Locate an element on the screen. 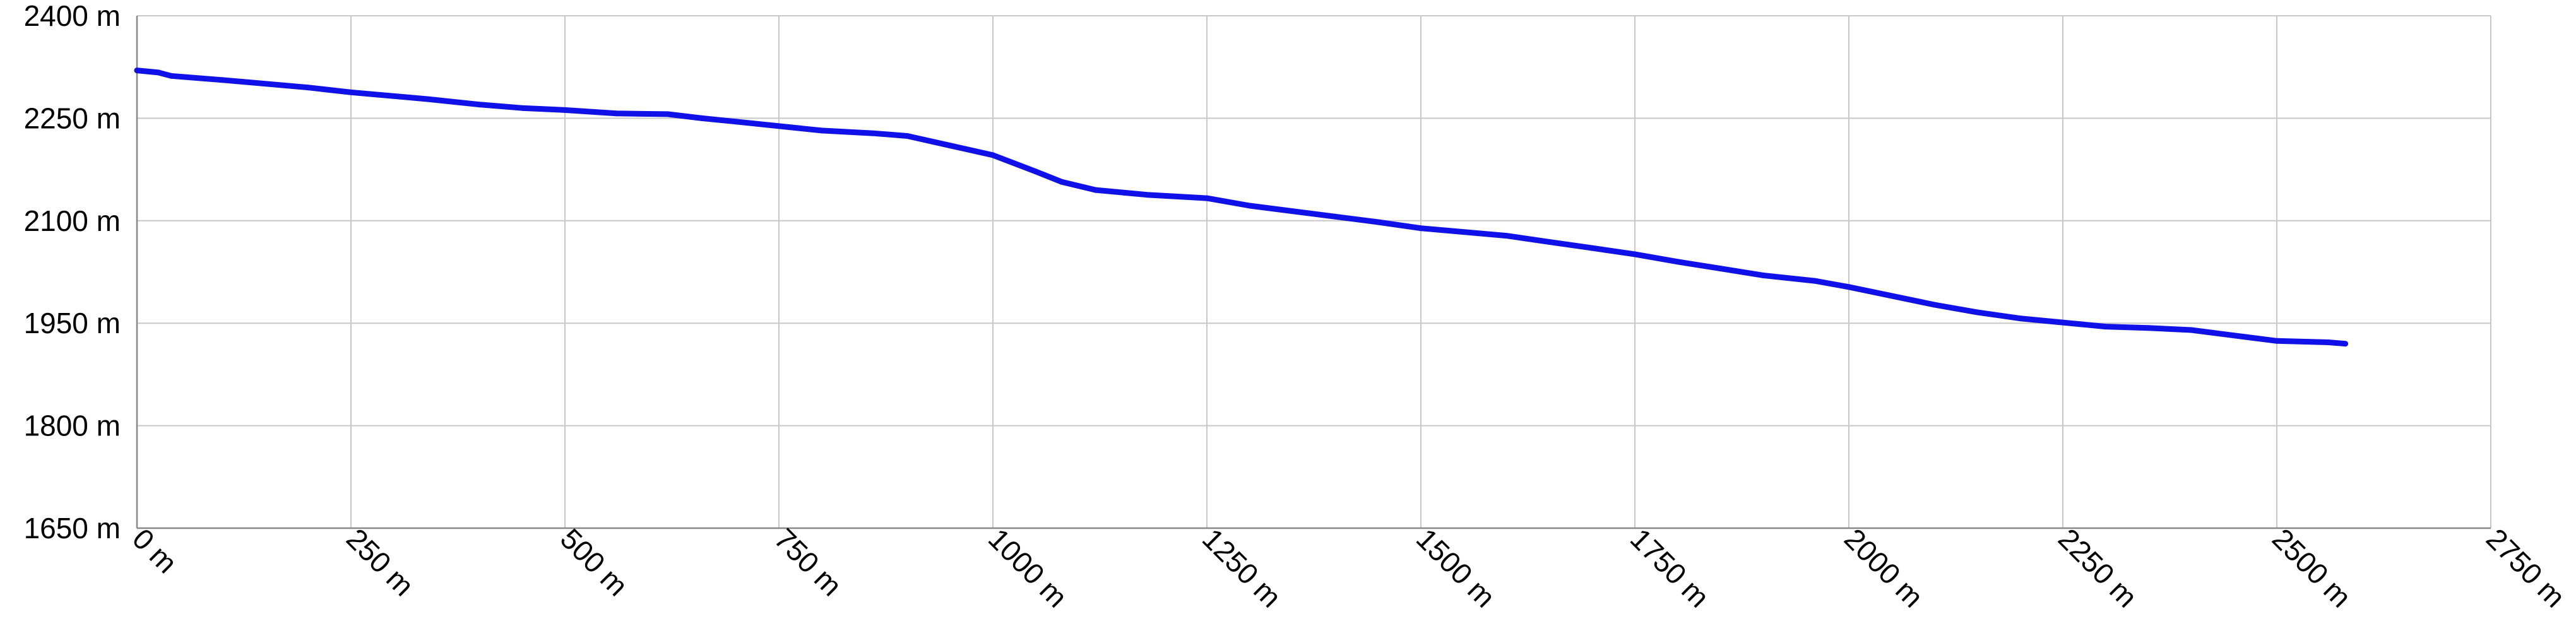 The height and width of the screenshot is (631, 2576). x-tick-label: 2500 m is located at coordinates (2312, 567).